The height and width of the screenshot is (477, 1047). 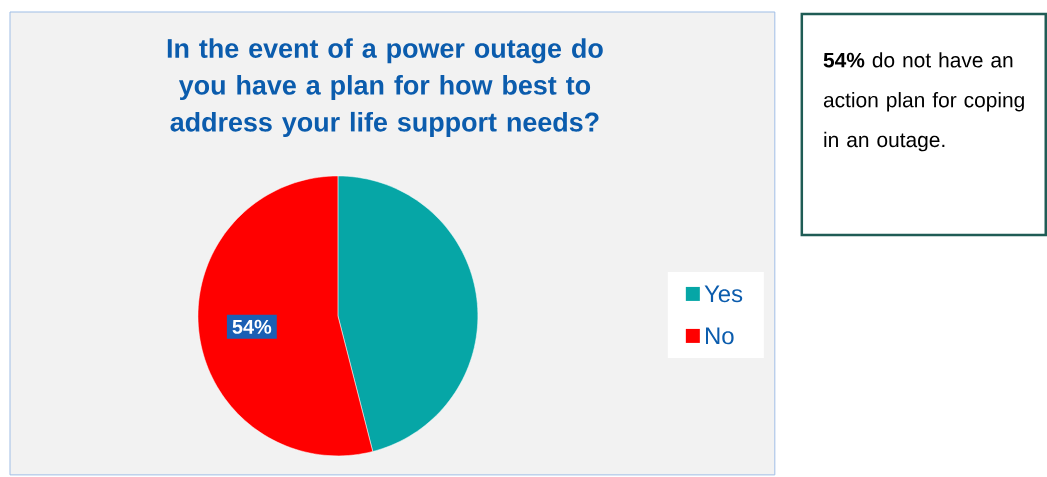 What do you see at coordinates (385, 88) in the screenshot?
I see `chart-title: In the event of a power outage do you have a plan for how best to address your life support needs?` at bounding box center [385, 88].